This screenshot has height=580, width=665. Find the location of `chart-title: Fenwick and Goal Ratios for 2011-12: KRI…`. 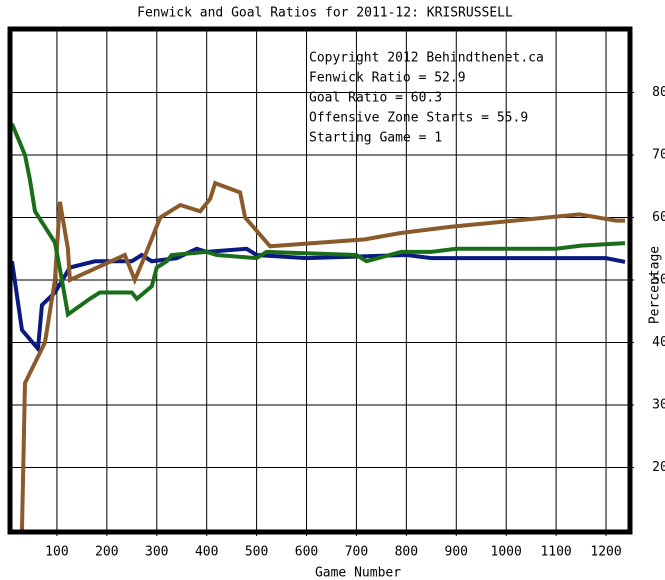

chart-title: Fenwick and Goal Ratios for 2011-12: KRI… is located at coordinates (325, 13).